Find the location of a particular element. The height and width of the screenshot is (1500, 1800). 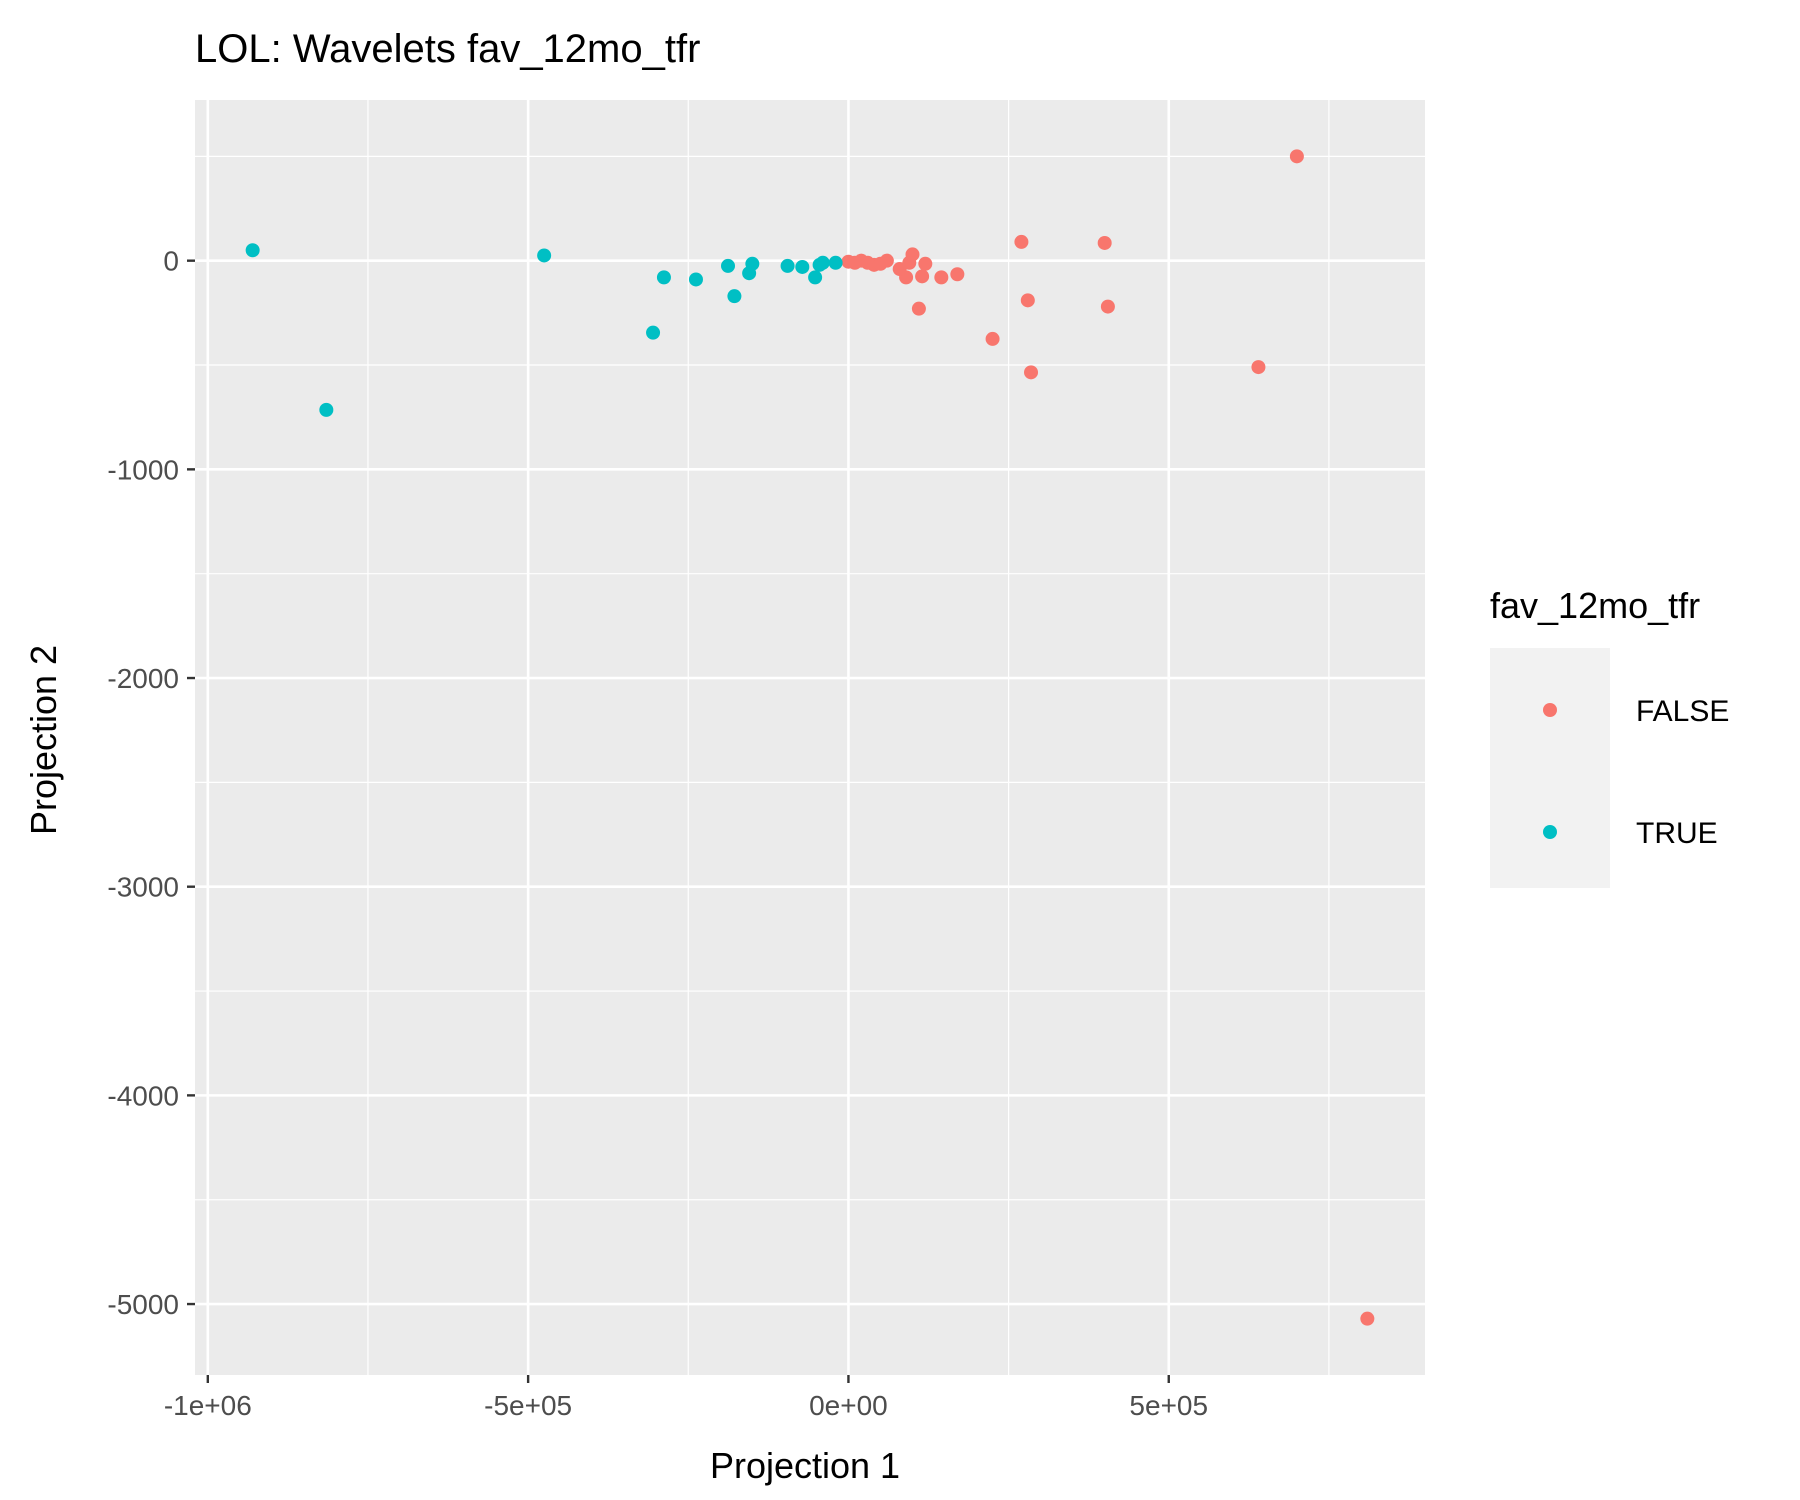

legend: fav_12mo_tfr FALSE TRUE is located at coordinates (1609, 736).